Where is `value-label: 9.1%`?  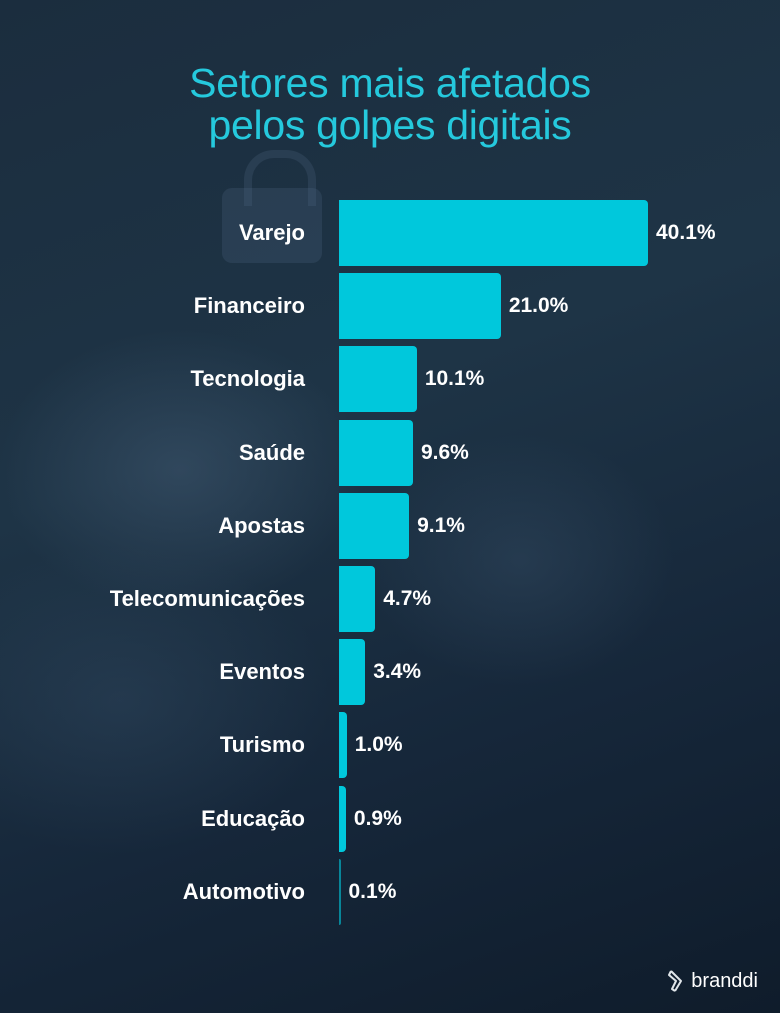 value-label: 9.1% is located at coordinates (441, 525).